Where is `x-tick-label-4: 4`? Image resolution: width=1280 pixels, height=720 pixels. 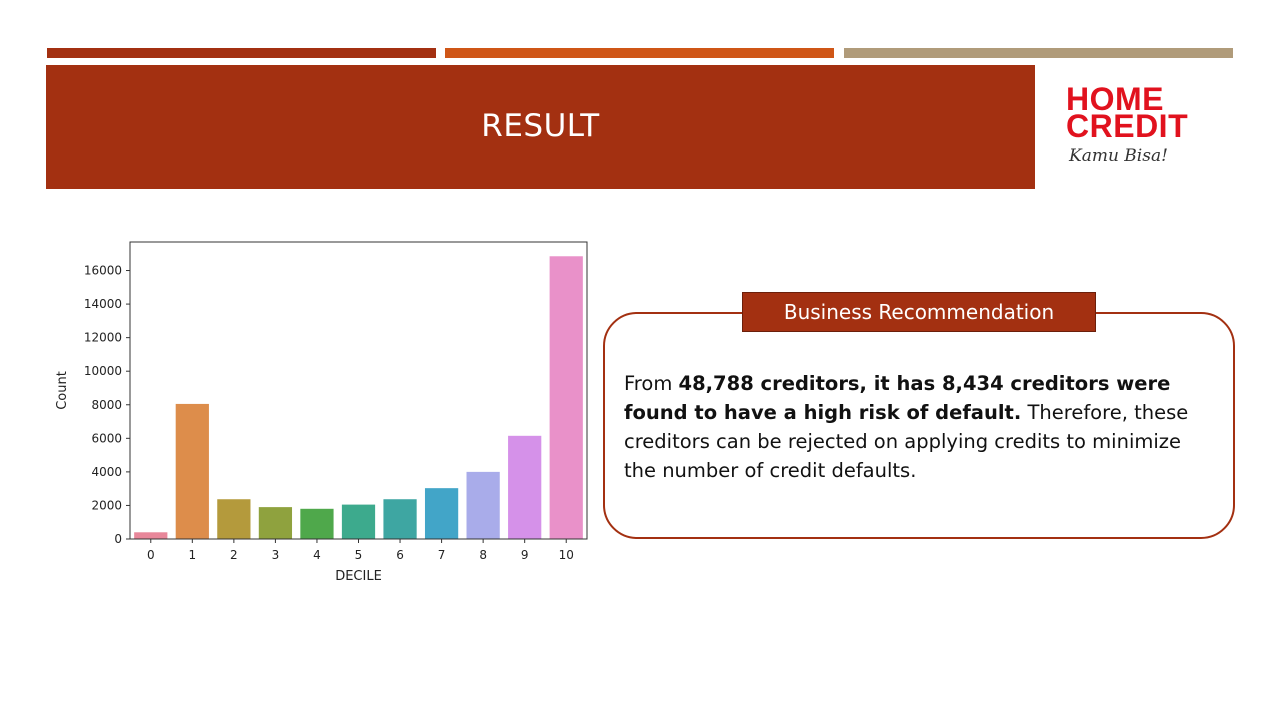 x-tick-label-4: 4 is located at coordinates (317, 555).